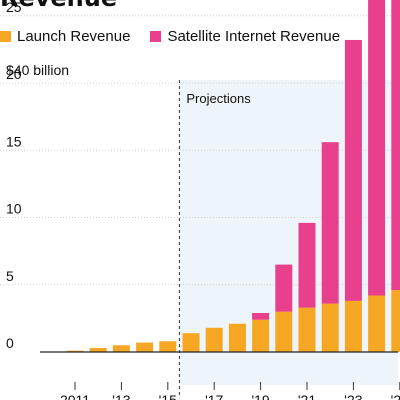 The image size is (400, 400). What do you see at coordinates (218, 98) in the screenshot?
I see `projections-label: Projections` at bounding box center [218, 98].